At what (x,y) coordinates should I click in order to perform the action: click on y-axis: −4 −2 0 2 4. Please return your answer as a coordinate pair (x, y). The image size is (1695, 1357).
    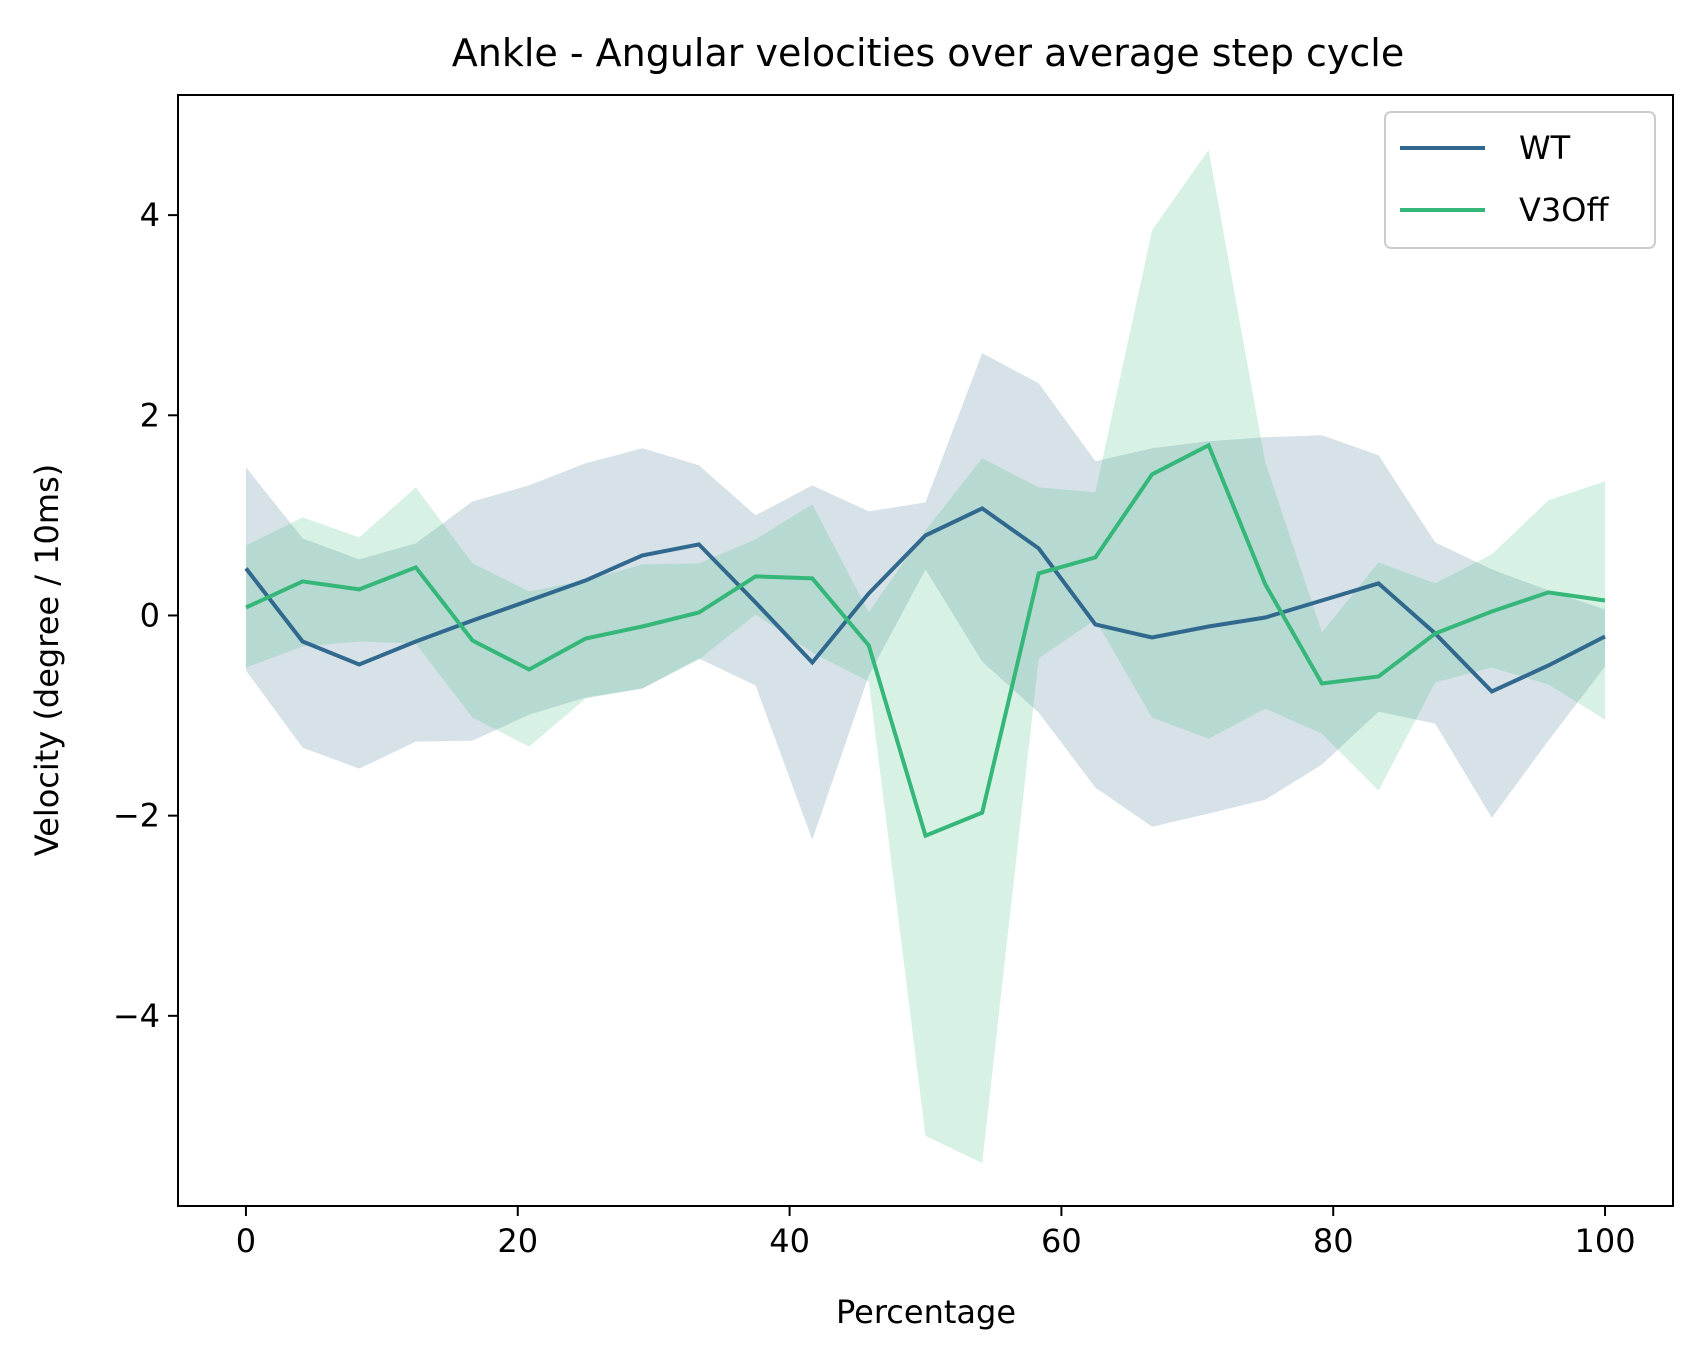
    Looking at the image, I should click on (145, 615).